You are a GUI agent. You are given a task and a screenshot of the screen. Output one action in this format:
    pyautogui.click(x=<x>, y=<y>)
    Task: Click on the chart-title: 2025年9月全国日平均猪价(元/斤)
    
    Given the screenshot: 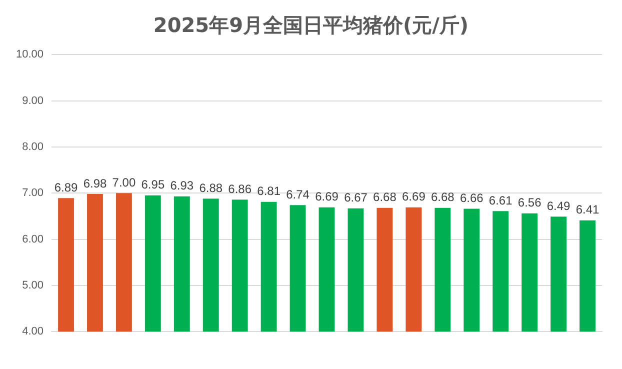 What is the action you would take?
    pyautogui.click(x=311, y=25)
    